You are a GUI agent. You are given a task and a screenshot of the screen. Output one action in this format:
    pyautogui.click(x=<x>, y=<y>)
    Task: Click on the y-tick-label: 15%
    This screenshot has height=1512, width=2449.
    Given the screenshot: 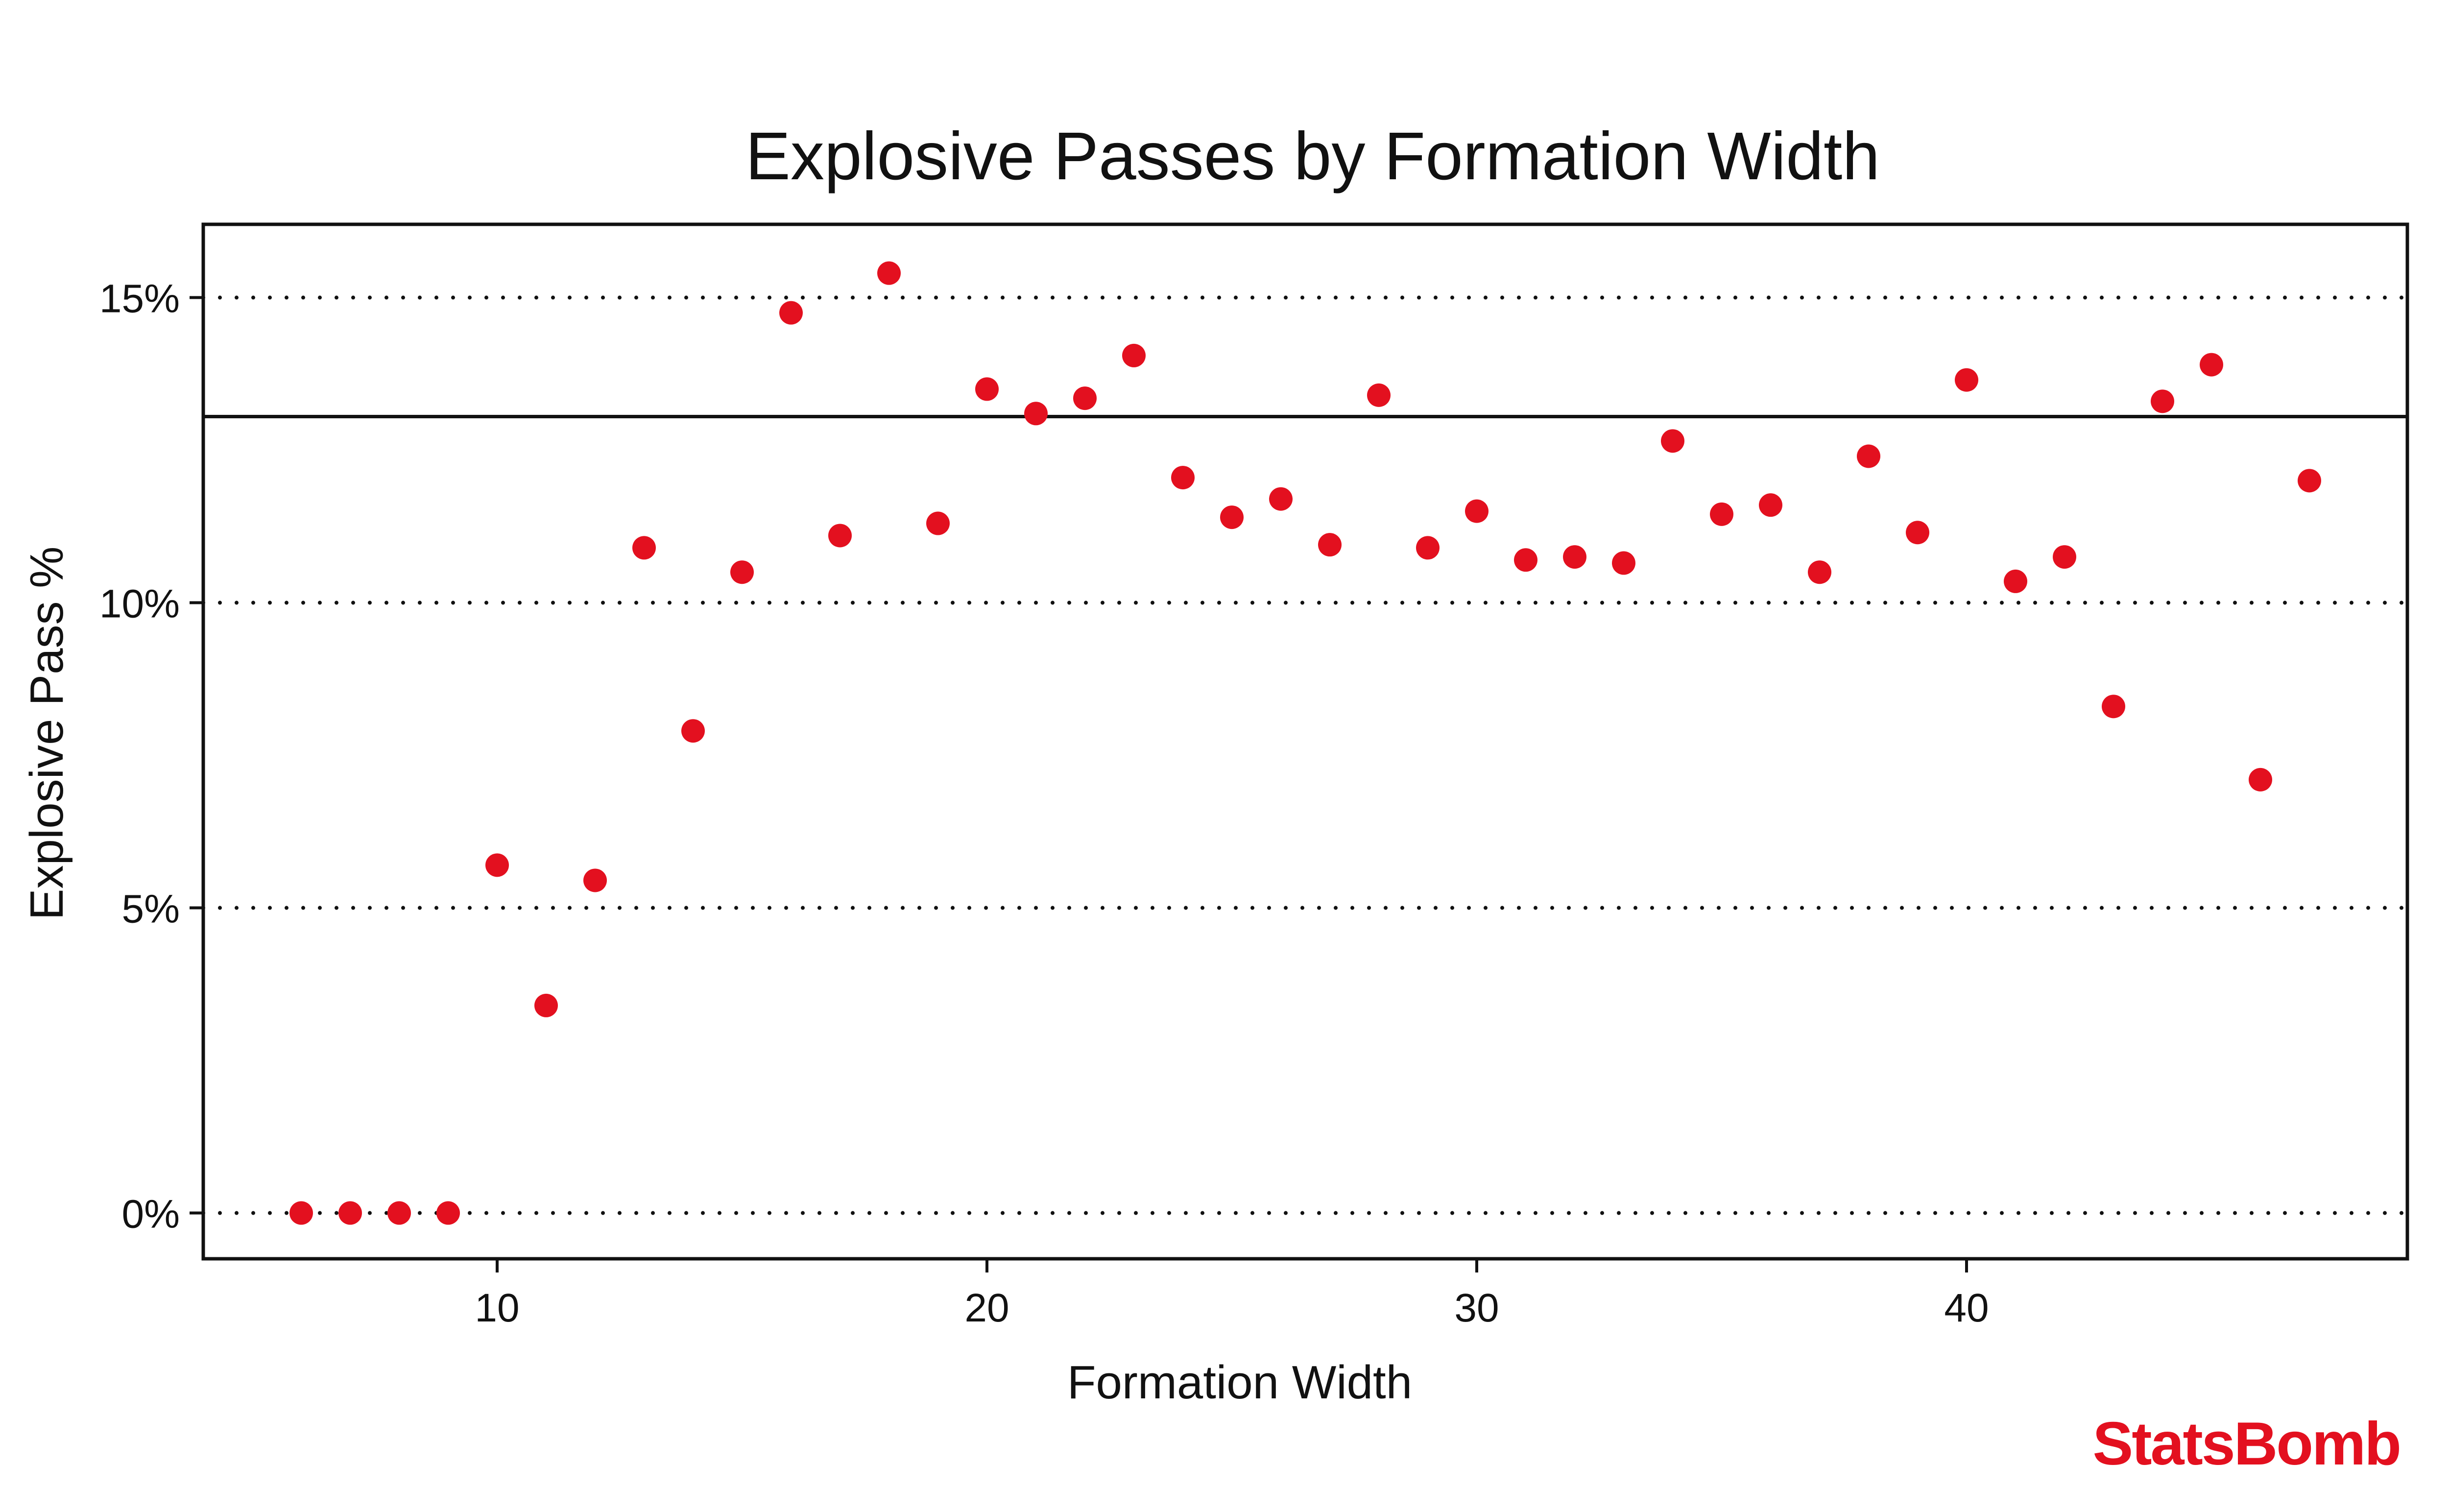 What is the action you would take?
    pyautogui.click(x=139, y=299)
    